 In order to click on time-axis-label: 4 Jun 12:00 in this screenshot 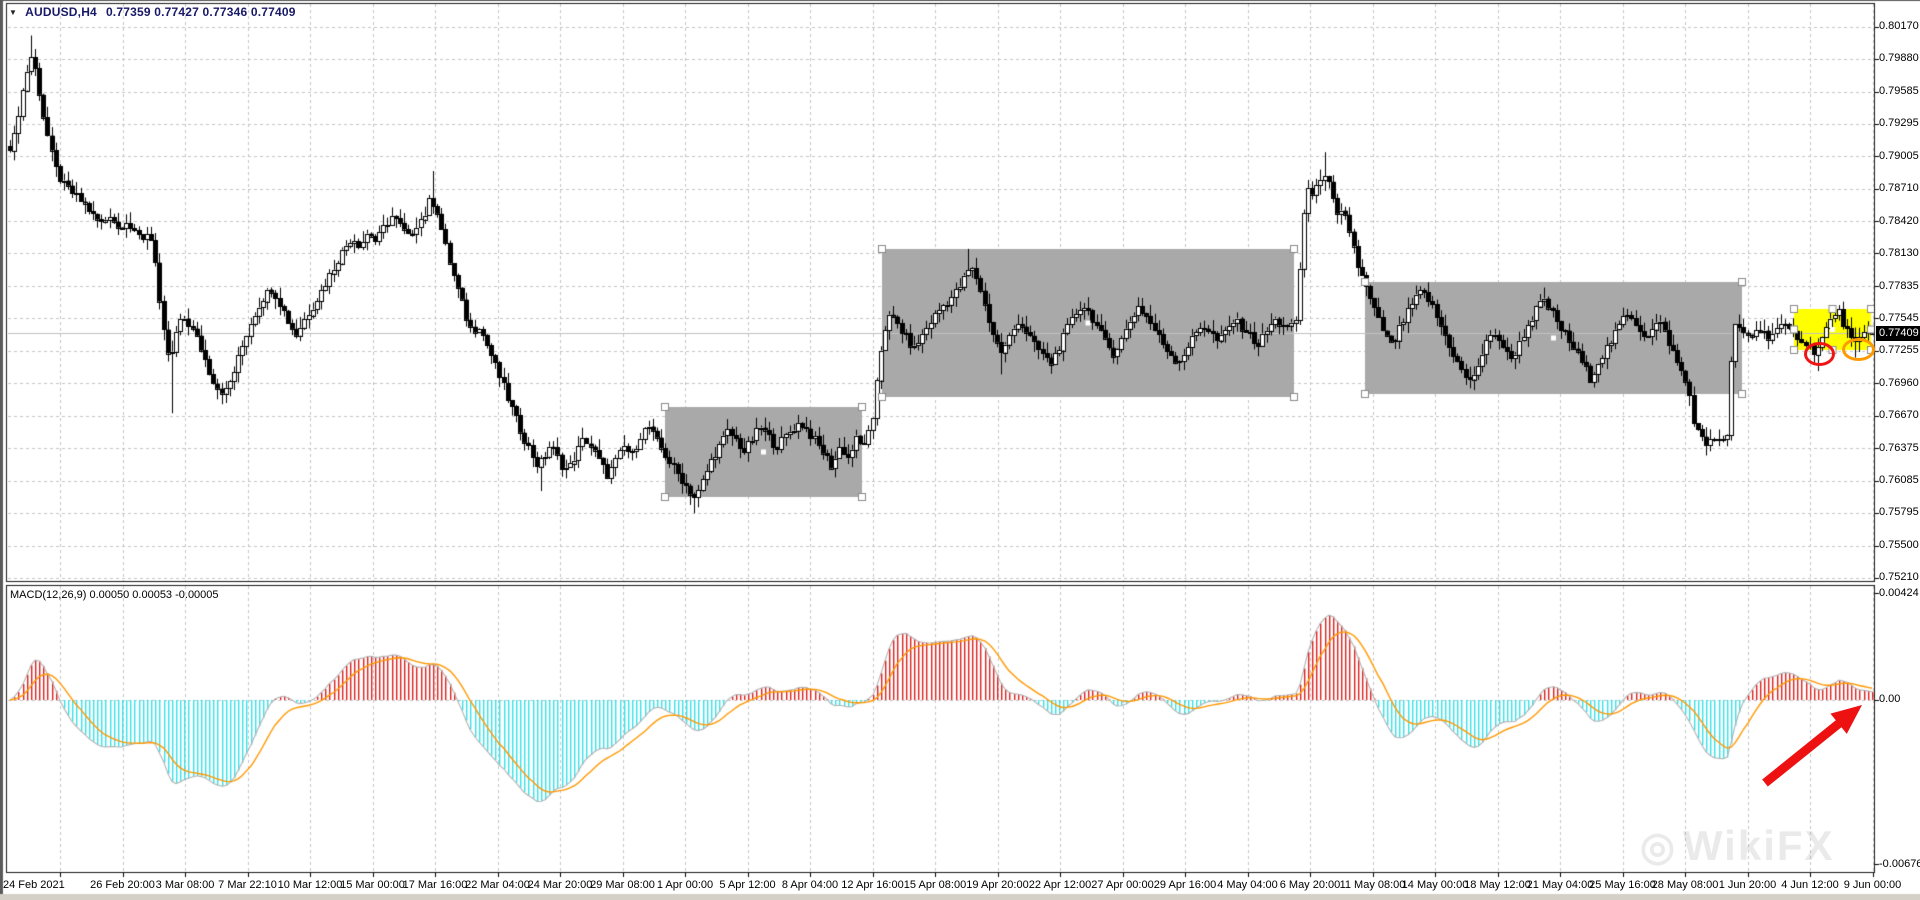, I will do `click(1810, 885)`.